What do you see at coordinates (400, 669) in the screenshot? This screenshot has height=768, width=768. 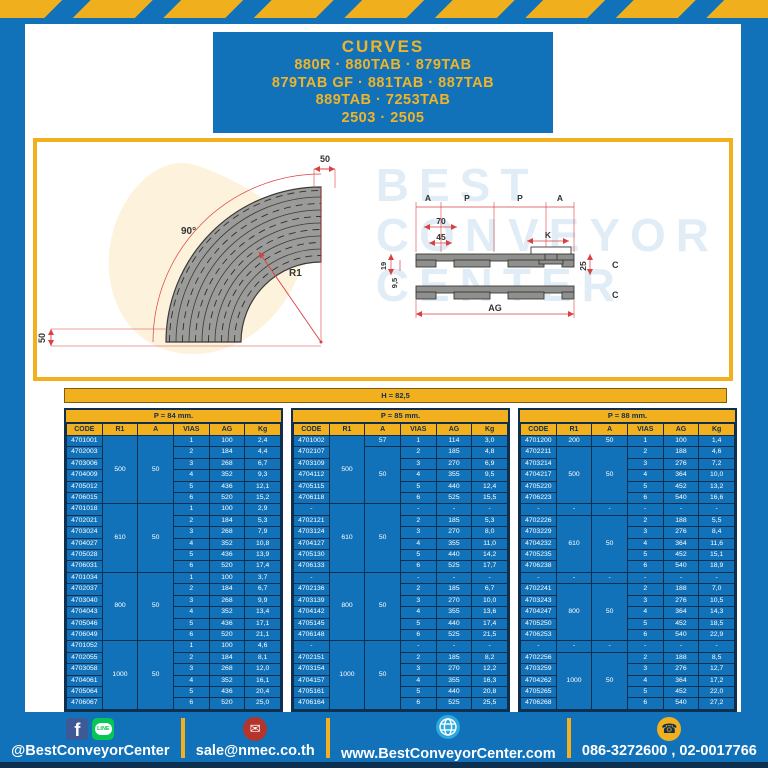 I see `table-row: 4703154 3 270 12,2` at bounding box center [400, 669].